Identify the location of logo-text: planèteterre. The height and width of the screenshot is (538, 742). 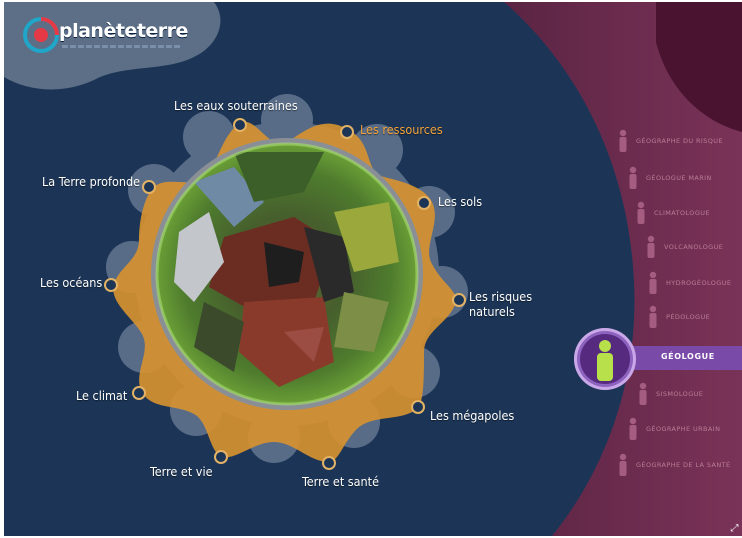
(123, 31).